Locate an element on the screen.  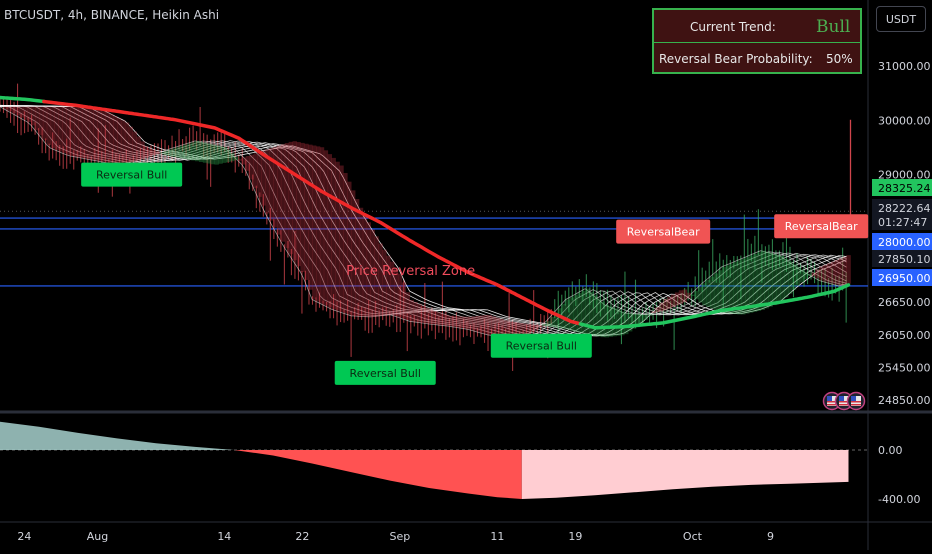
price-badge: 28325.24 is located at coordinates (902, 187).